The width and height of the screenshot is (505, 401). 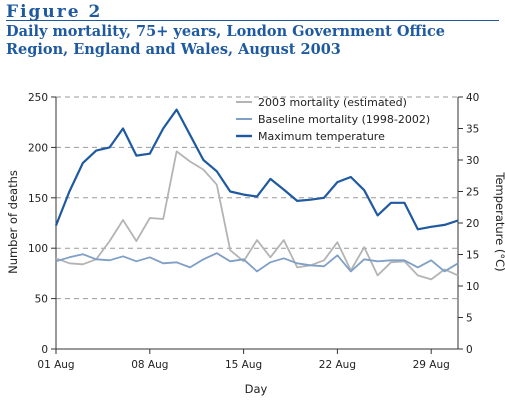 What do you see at coordinates (38, 199) in the screenshot?
I see `y-tick-label: 150` at bounding box center [38, 199].